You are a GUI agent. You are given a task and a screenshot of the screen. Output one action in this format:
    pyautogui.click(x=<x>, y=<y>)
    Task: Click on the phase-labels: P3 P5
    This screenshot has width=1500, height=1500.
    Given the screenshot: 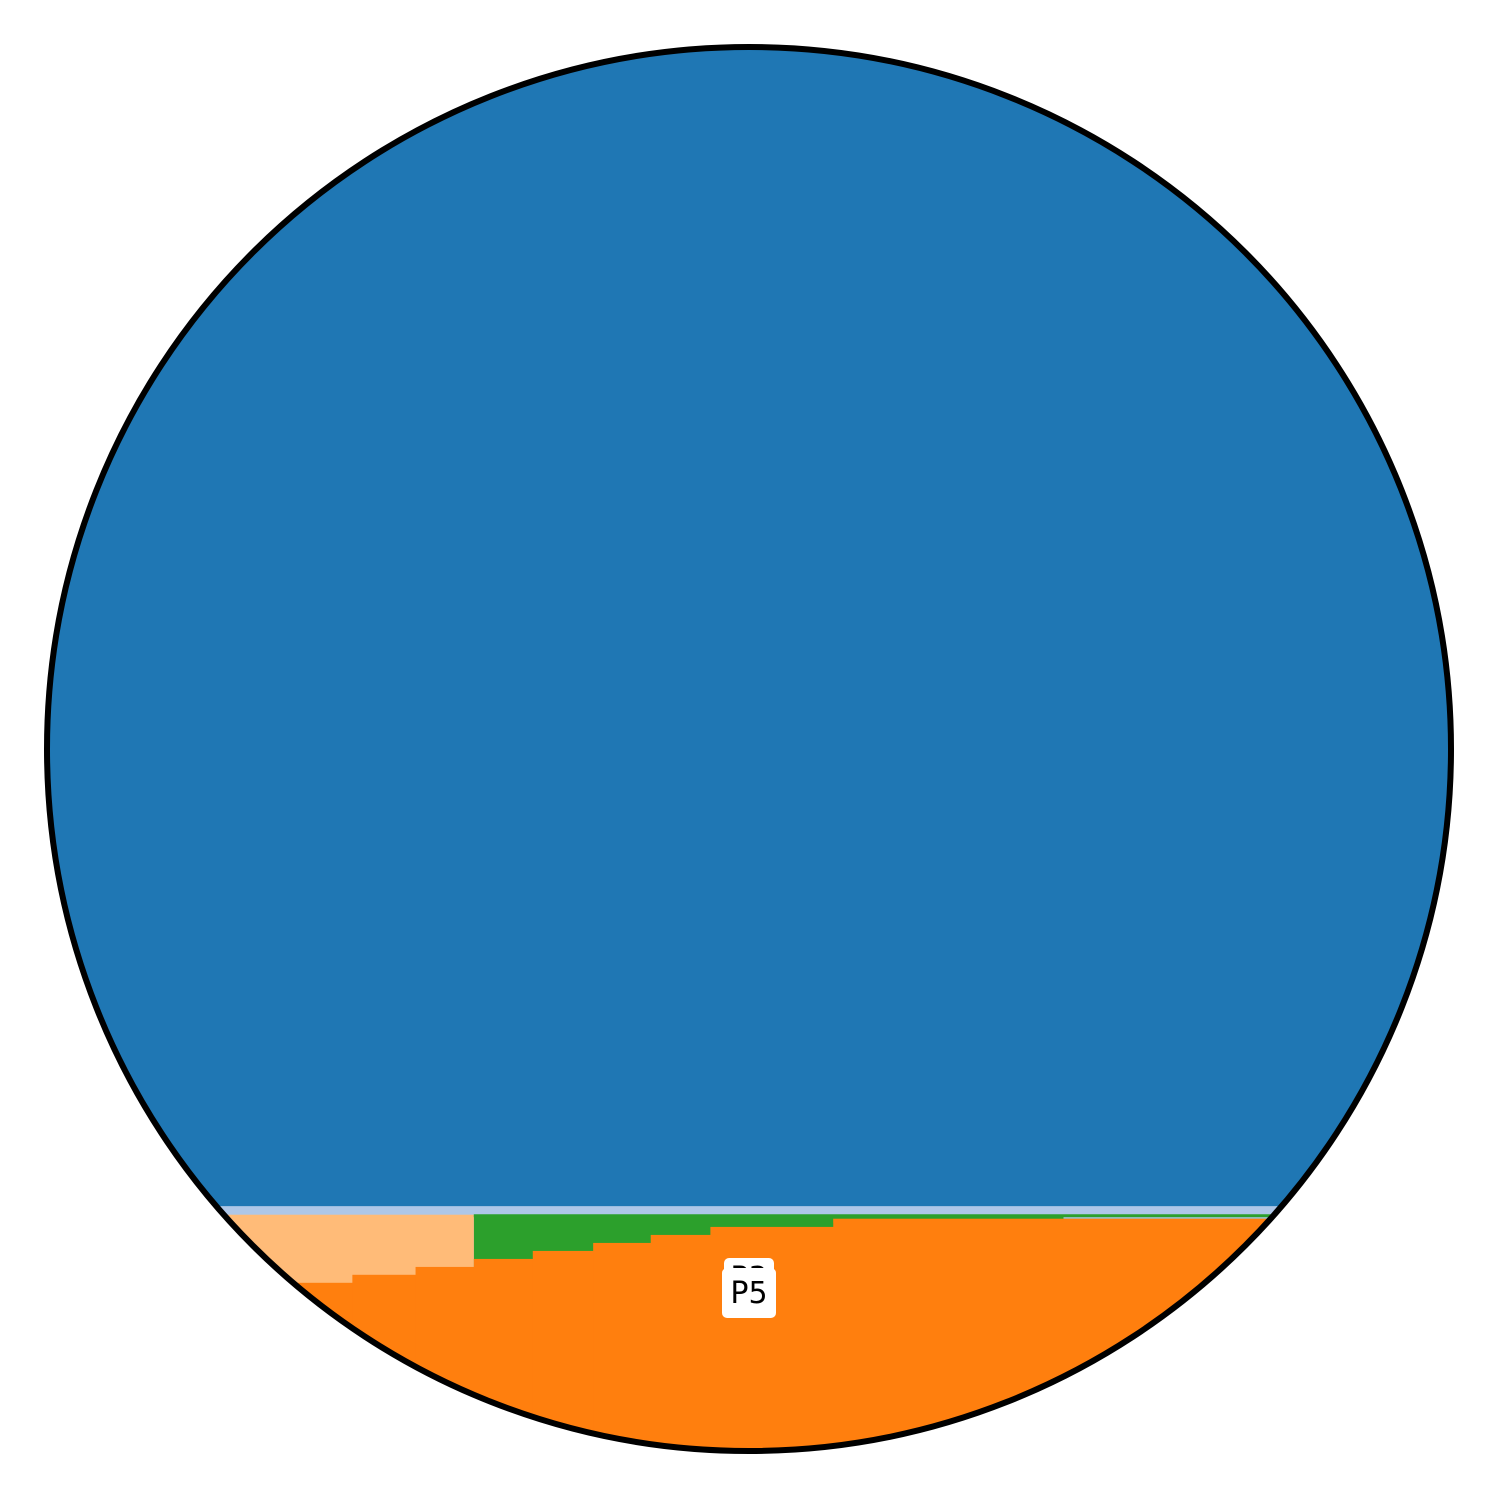 What is the action you would take?
    pyautogui.click(x=749, y=1288)
    